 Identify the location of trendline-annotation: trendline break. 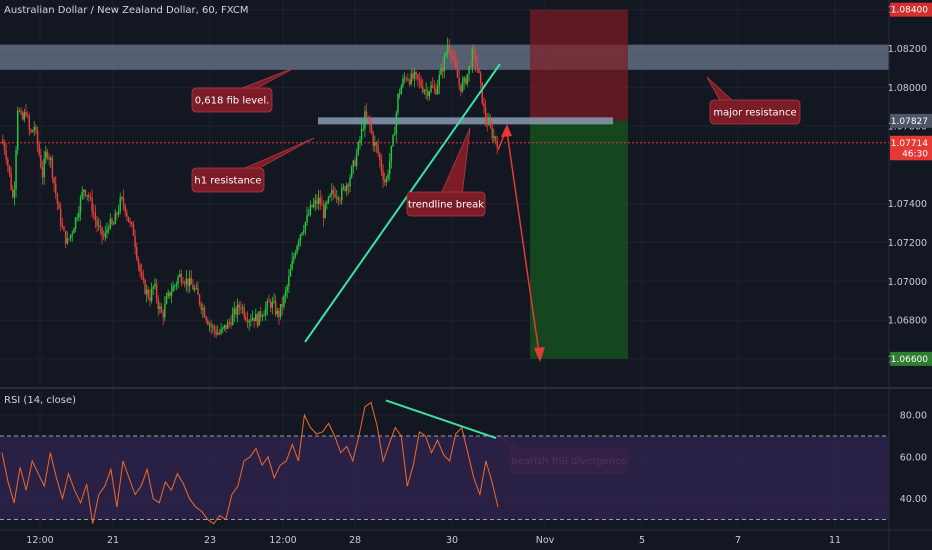
(446, 172).